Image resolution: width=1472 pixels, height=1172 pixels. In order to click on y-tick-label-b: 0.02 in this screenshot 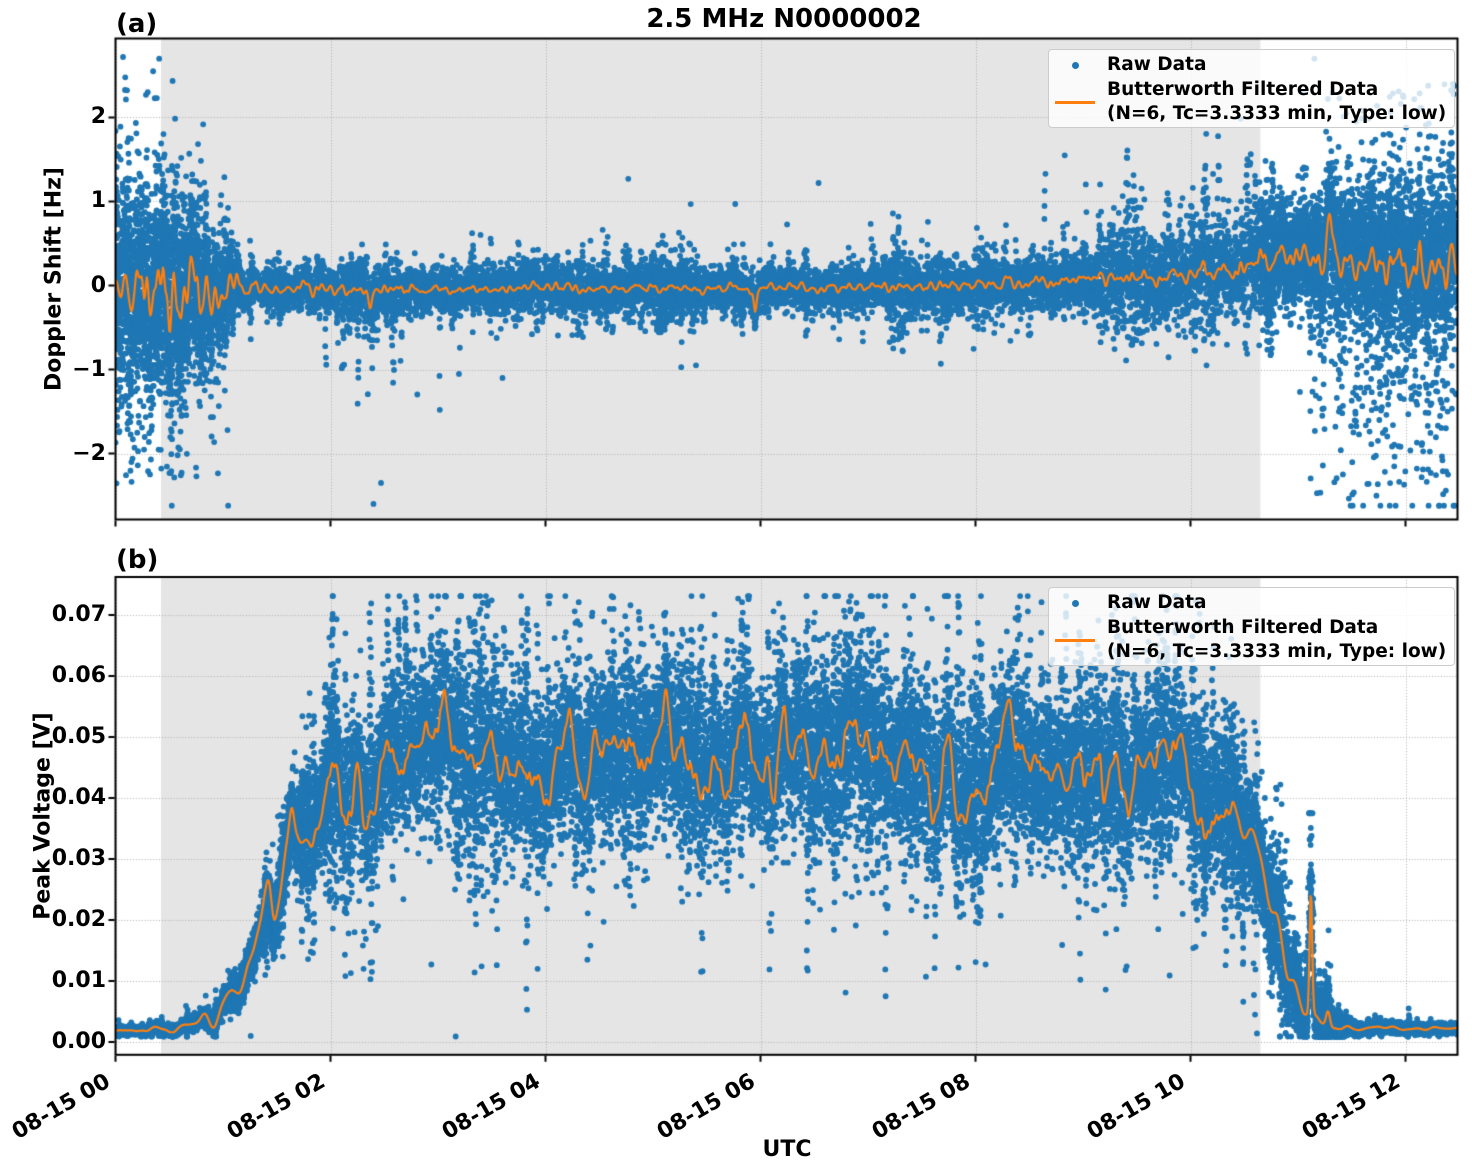, I will do `click(78, 919)`.